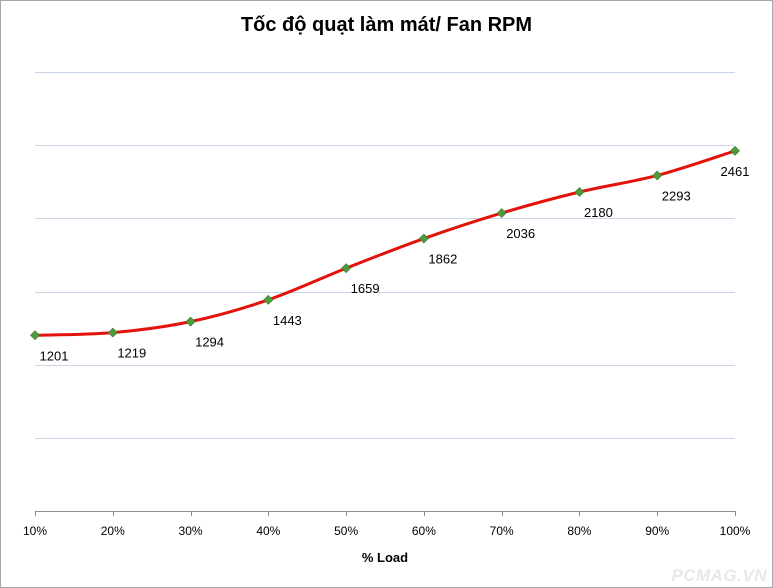 The height and width of the screenshot is (588, 773). What do you see at coordinates (579, 531) in the screenshot?
I see `x-tick-label: 80%` at bounding box center [579, 531].